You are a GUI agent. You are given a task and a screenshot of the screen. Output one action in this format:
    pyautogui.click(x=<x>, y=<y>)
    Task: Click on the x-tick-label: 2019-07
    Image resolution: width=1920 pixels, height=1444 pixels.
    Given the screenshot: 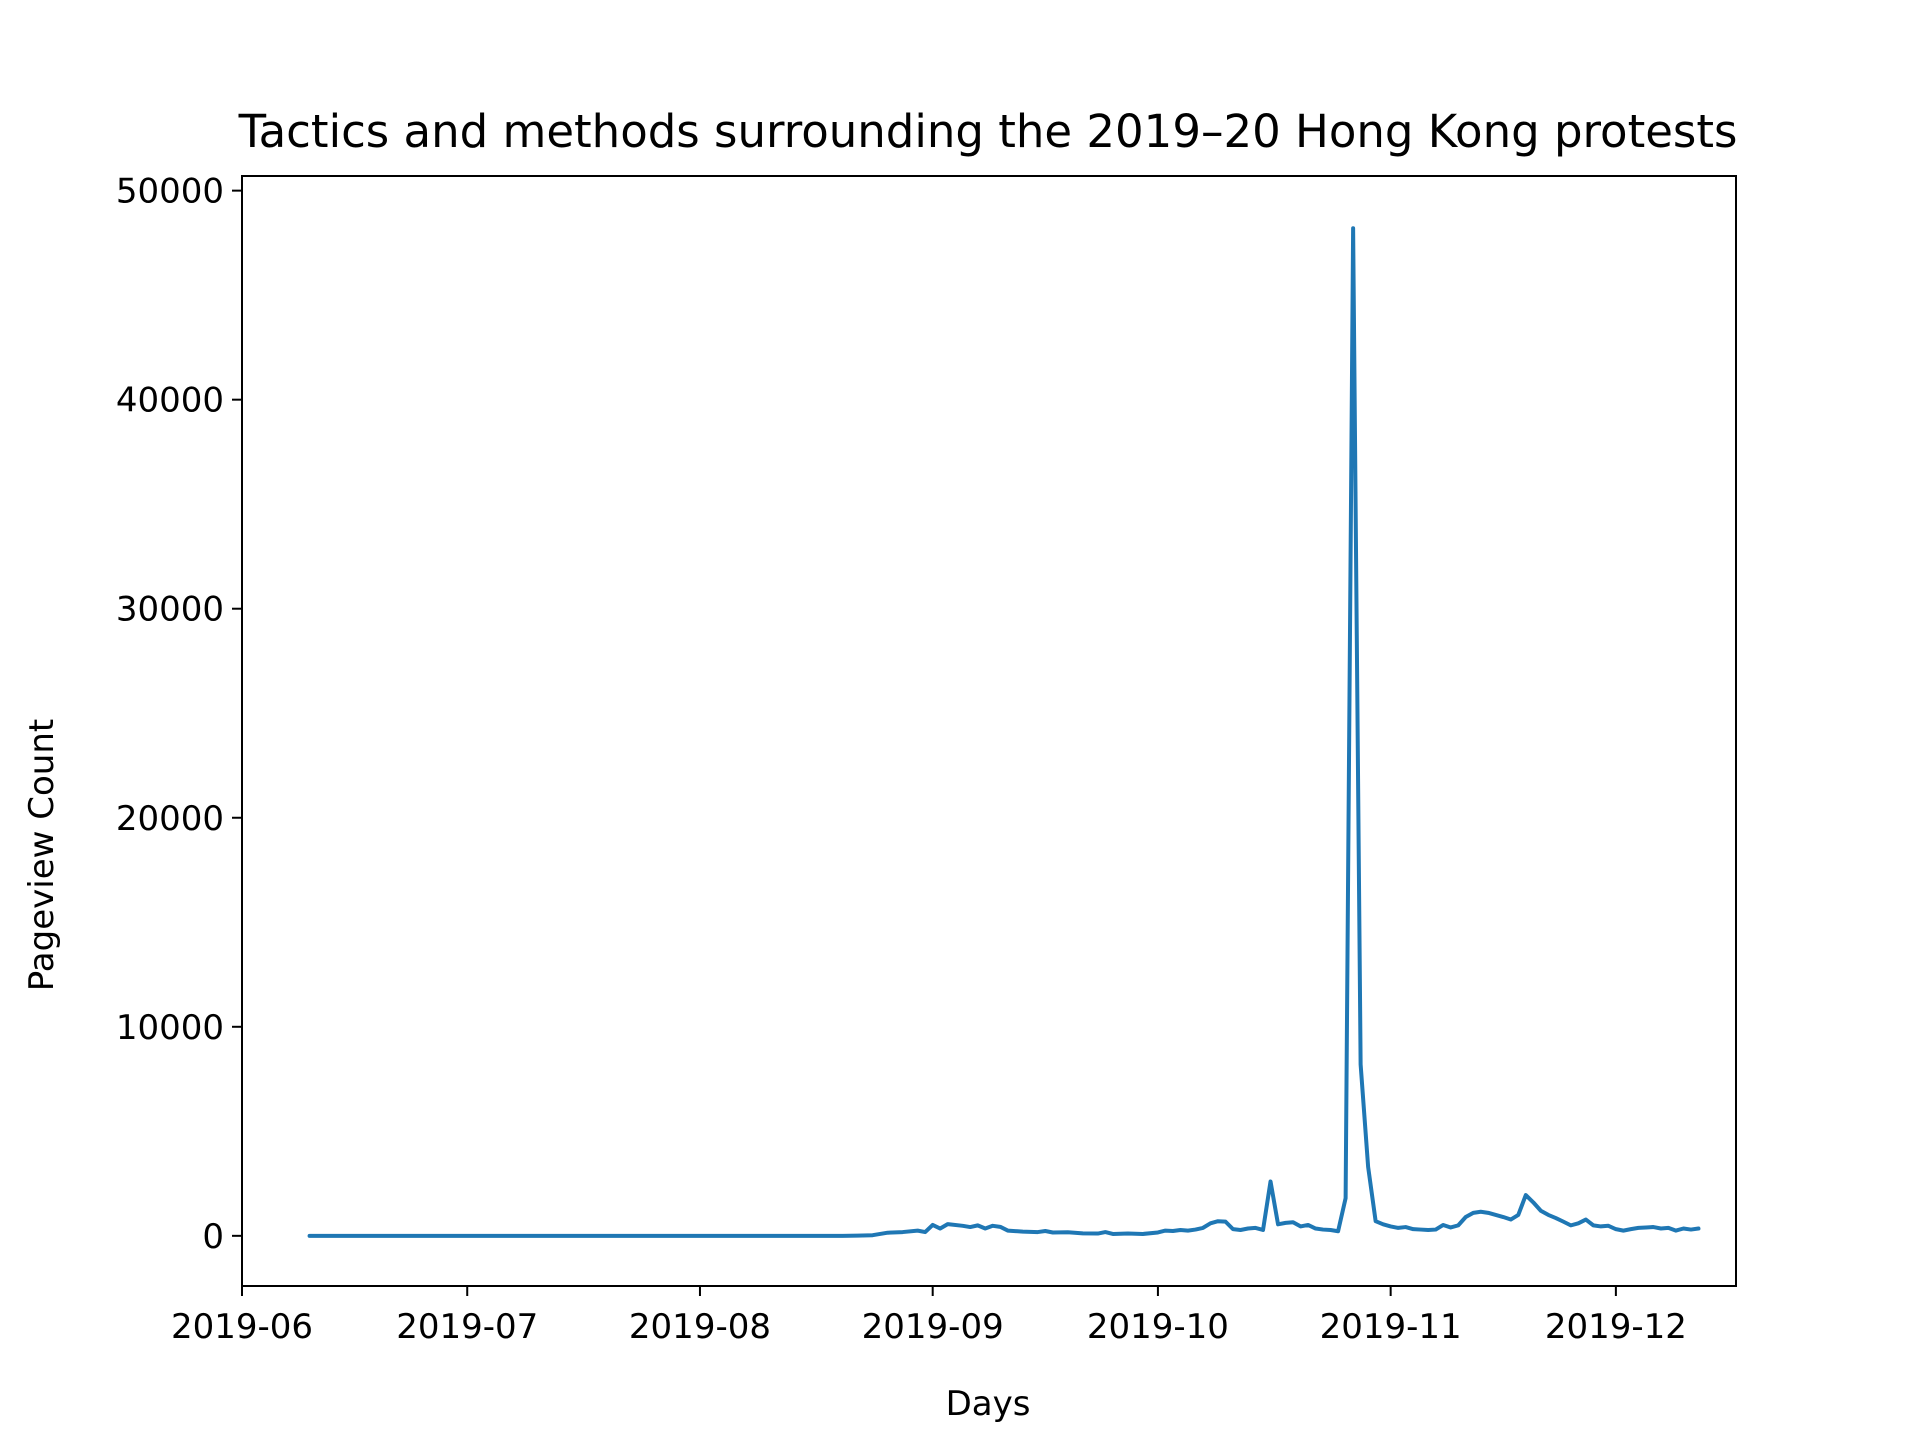 What is the action you would take?
    pyautogui.click(x=467, y=1327)
    